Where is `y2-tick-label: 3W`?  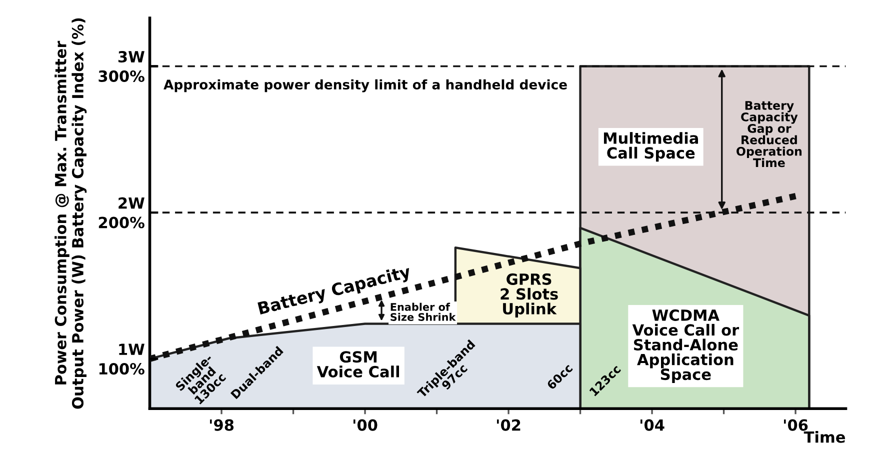
y2-tick-label: 3W is located at coordinates (131, 56).